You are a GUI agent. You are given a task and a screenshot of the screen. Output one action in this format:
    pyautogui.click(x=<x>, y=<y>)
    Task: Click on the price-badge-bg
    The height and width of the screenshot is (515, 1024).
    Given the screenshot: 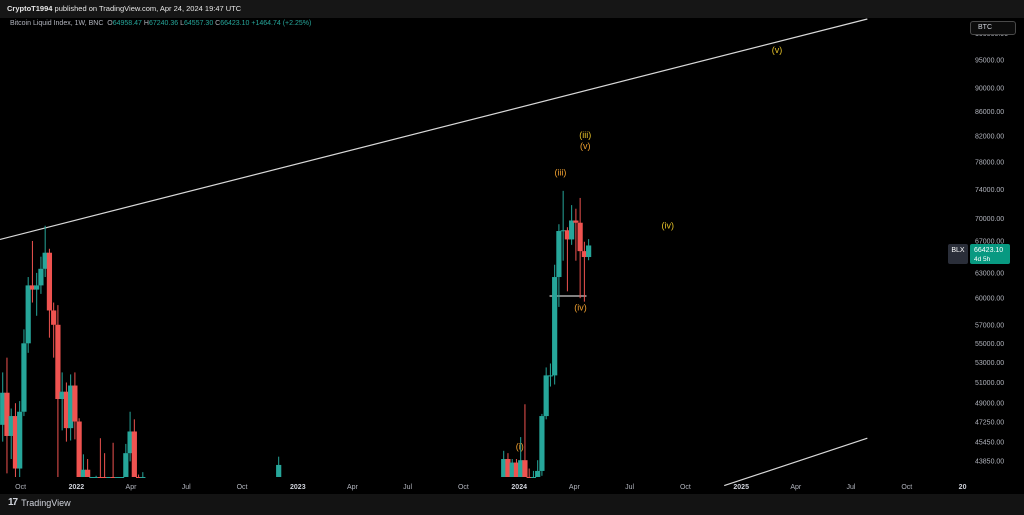 What is the action you would take?
    pyautogui.click(x=990, y=254)
    